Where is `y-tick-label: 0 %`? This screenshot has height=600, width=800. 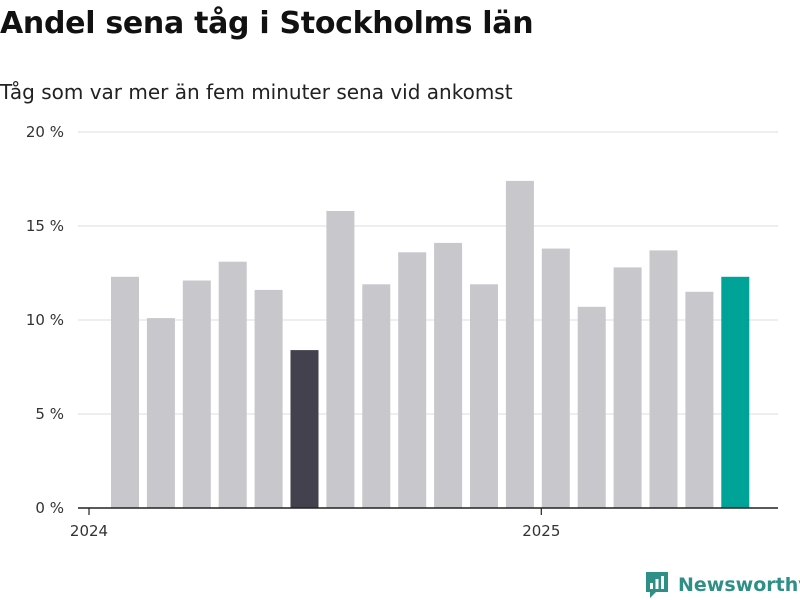 y-tick-label: 0 % is located at coordinates (49, 508).